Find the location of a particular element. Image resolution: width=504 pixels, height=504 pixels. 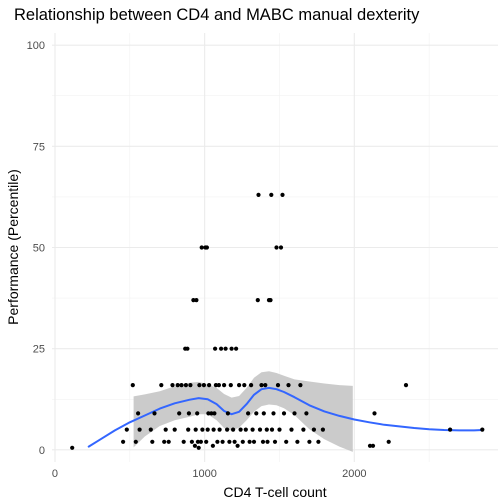

x-tick-label-0: 0 is located at coordinates (55, 474).